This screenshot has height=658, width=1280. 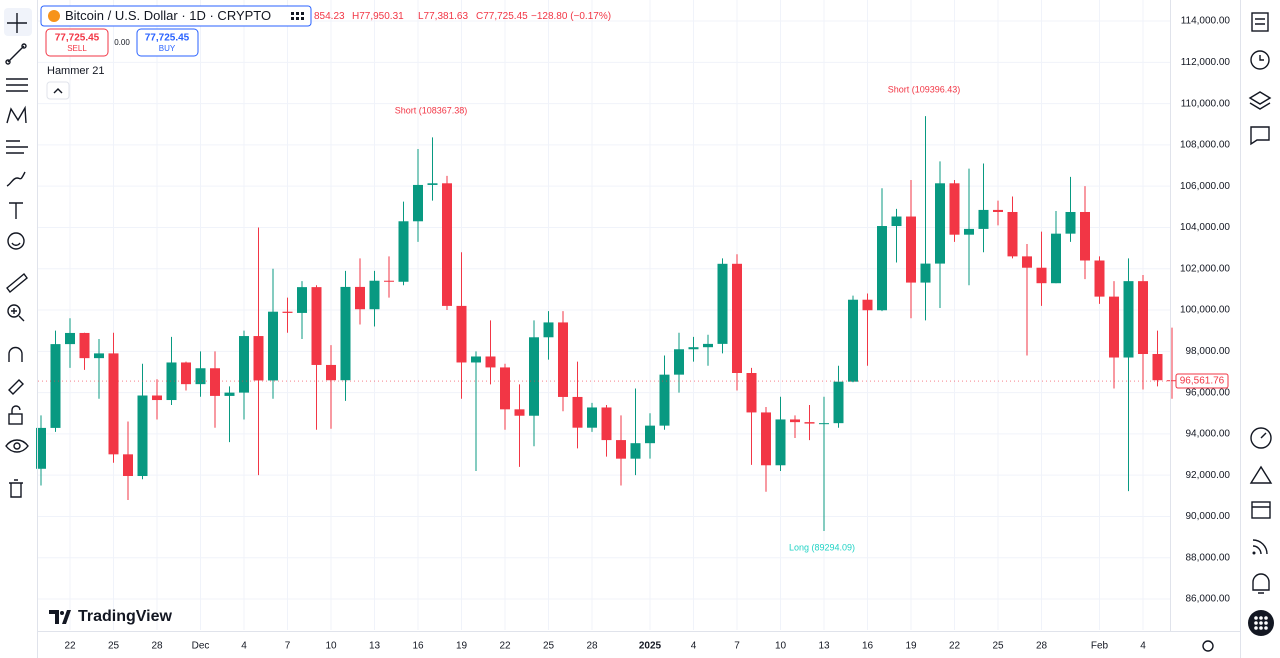 I want to click on tool-fib, so click(x=17, y=85).